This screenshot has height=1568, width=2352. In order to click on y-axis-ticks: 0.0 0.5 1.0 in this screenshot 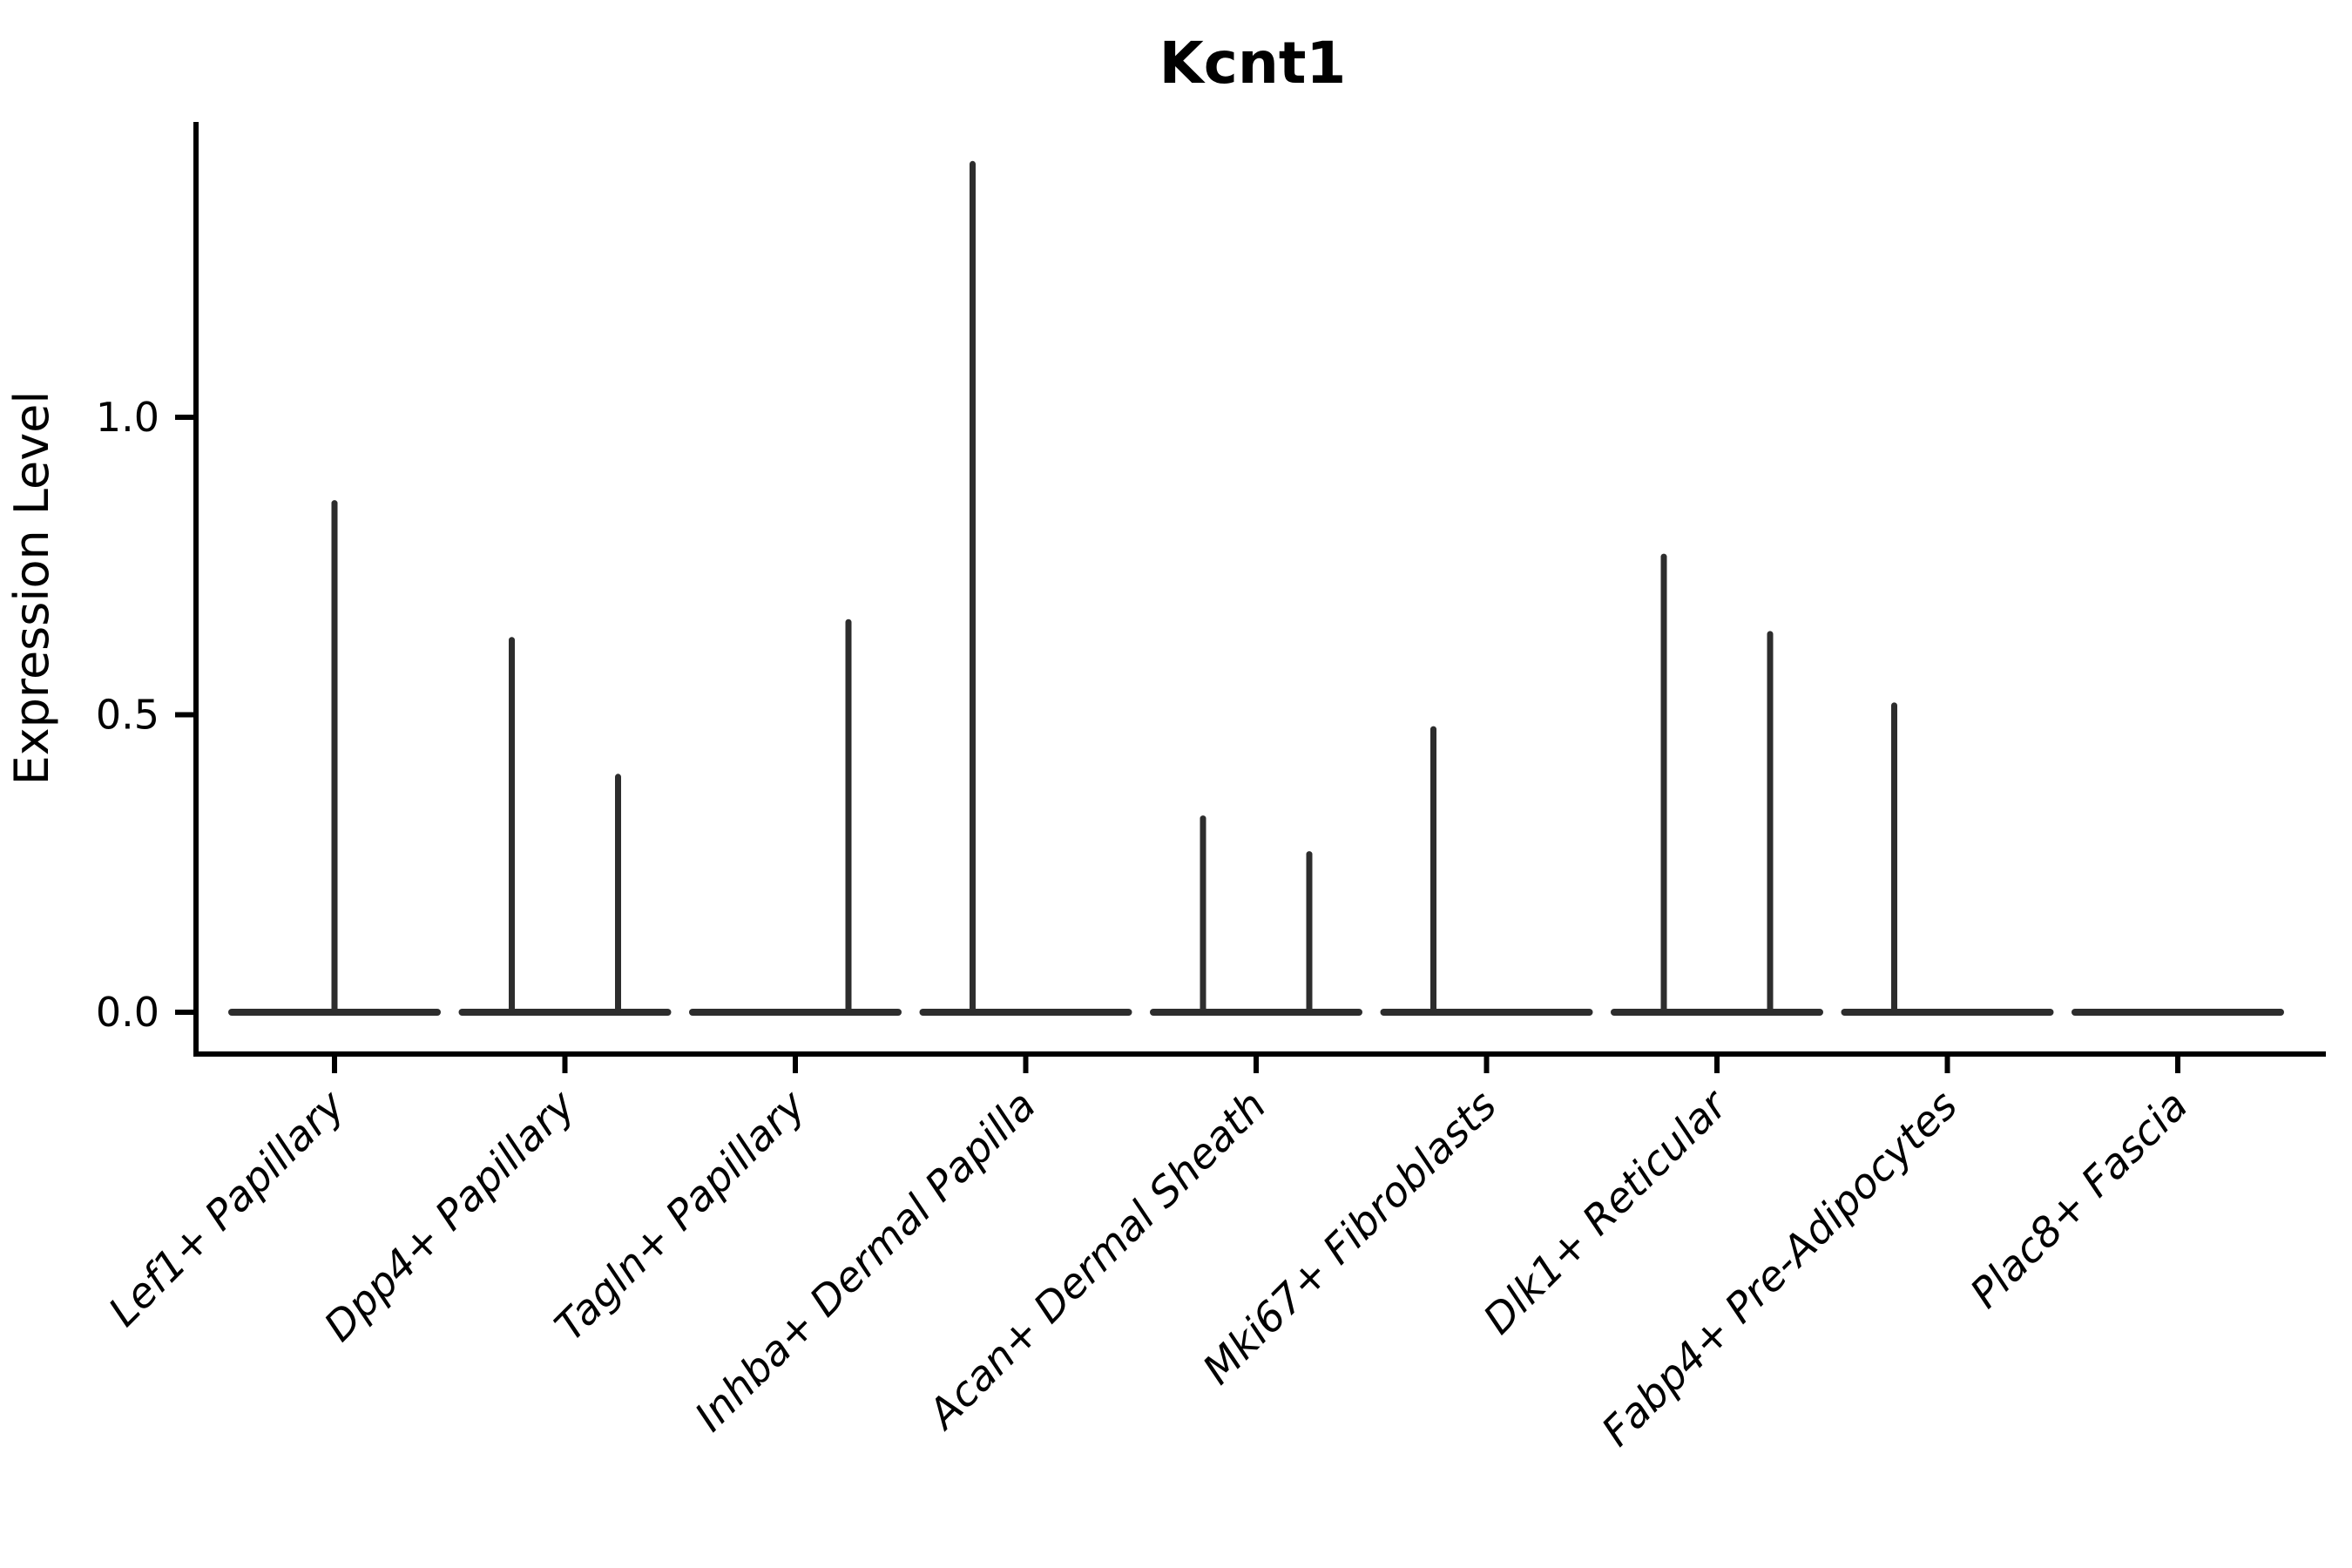, I will do `click(146, 715)`.